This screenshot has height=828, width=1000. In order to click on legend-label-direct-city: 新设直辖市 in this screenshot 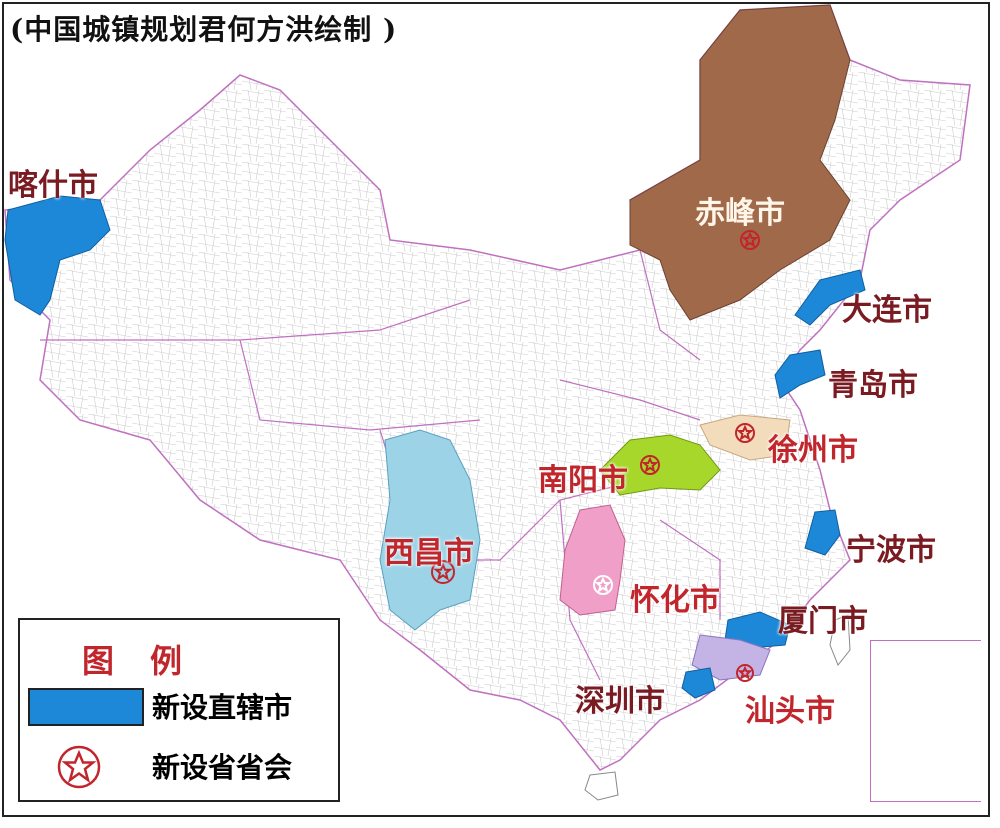, I will do `click(222, 707)`.